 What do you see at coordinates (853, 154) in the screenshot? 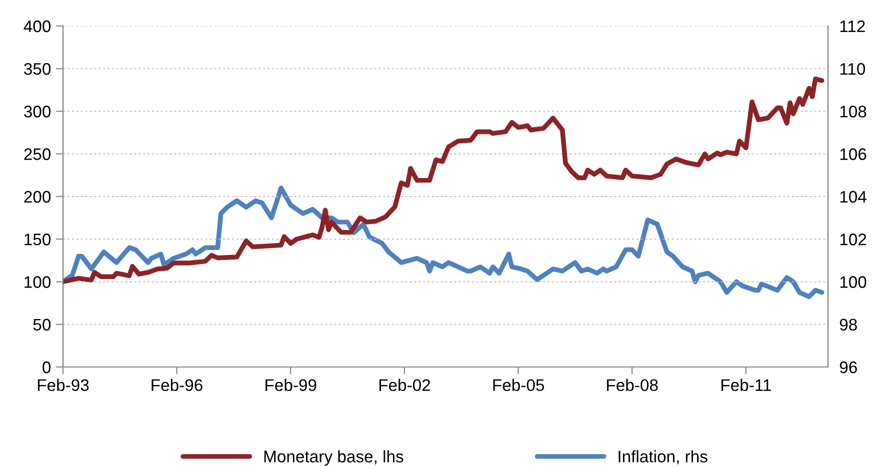
I see `y2-tick-label: 106` at bounding box center [853, 154].